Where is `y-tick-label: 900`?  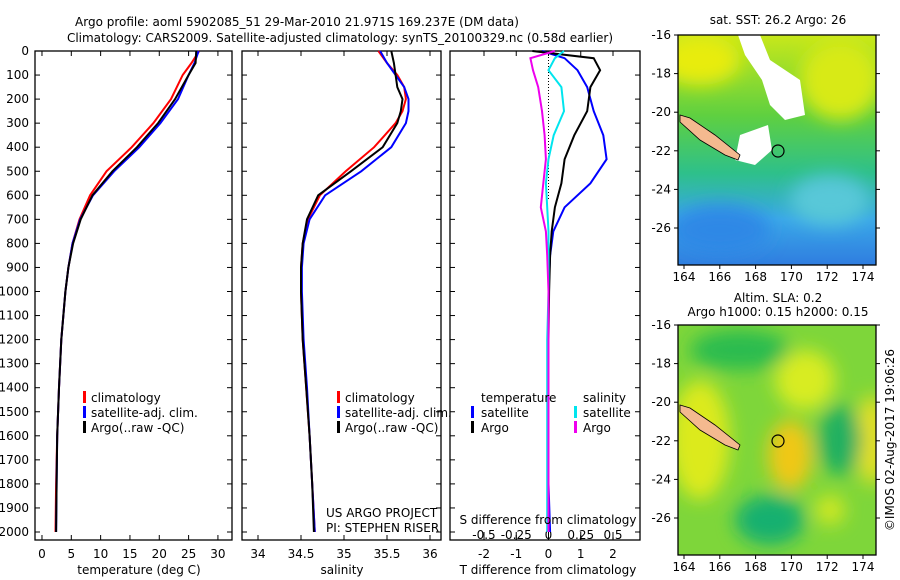
y-tick-label: 900 is located at coordinates (17, 267).